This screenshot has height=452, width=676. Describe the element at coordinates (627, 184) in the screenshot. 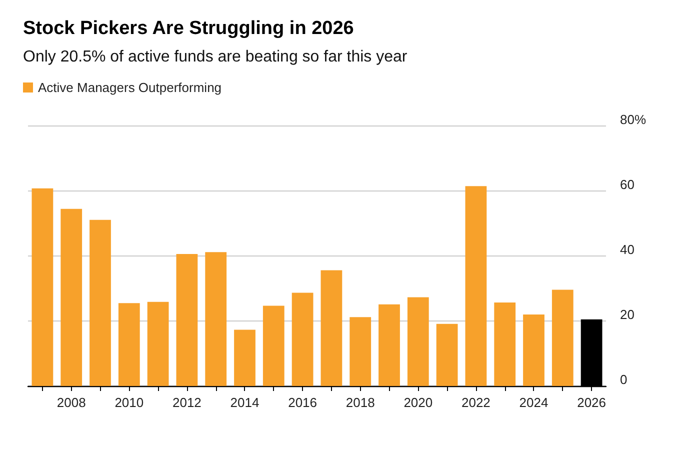

I see `y-tick-label: 60` at that location.